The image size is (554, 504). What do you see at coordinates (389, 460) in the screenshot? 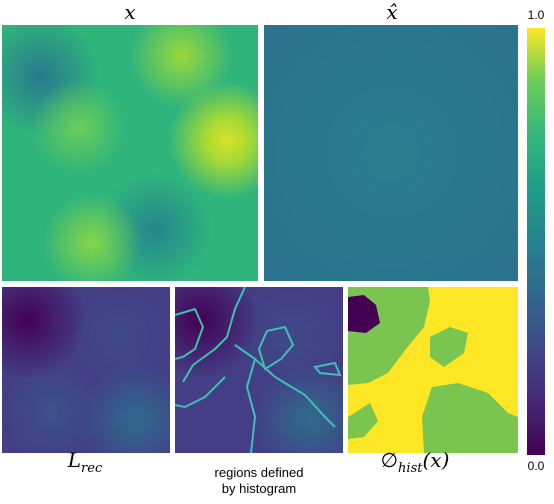
I see `symbol: ∅` at bounding box center [389, 460].